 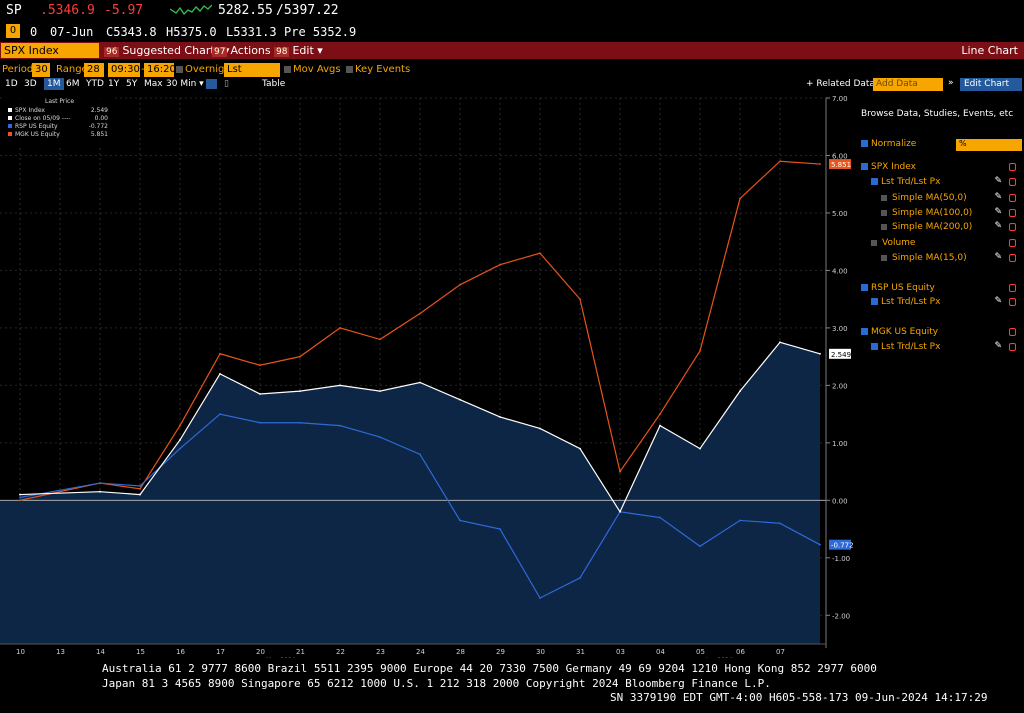 I want to click on last-value-tag, so click(x=840, y=353).